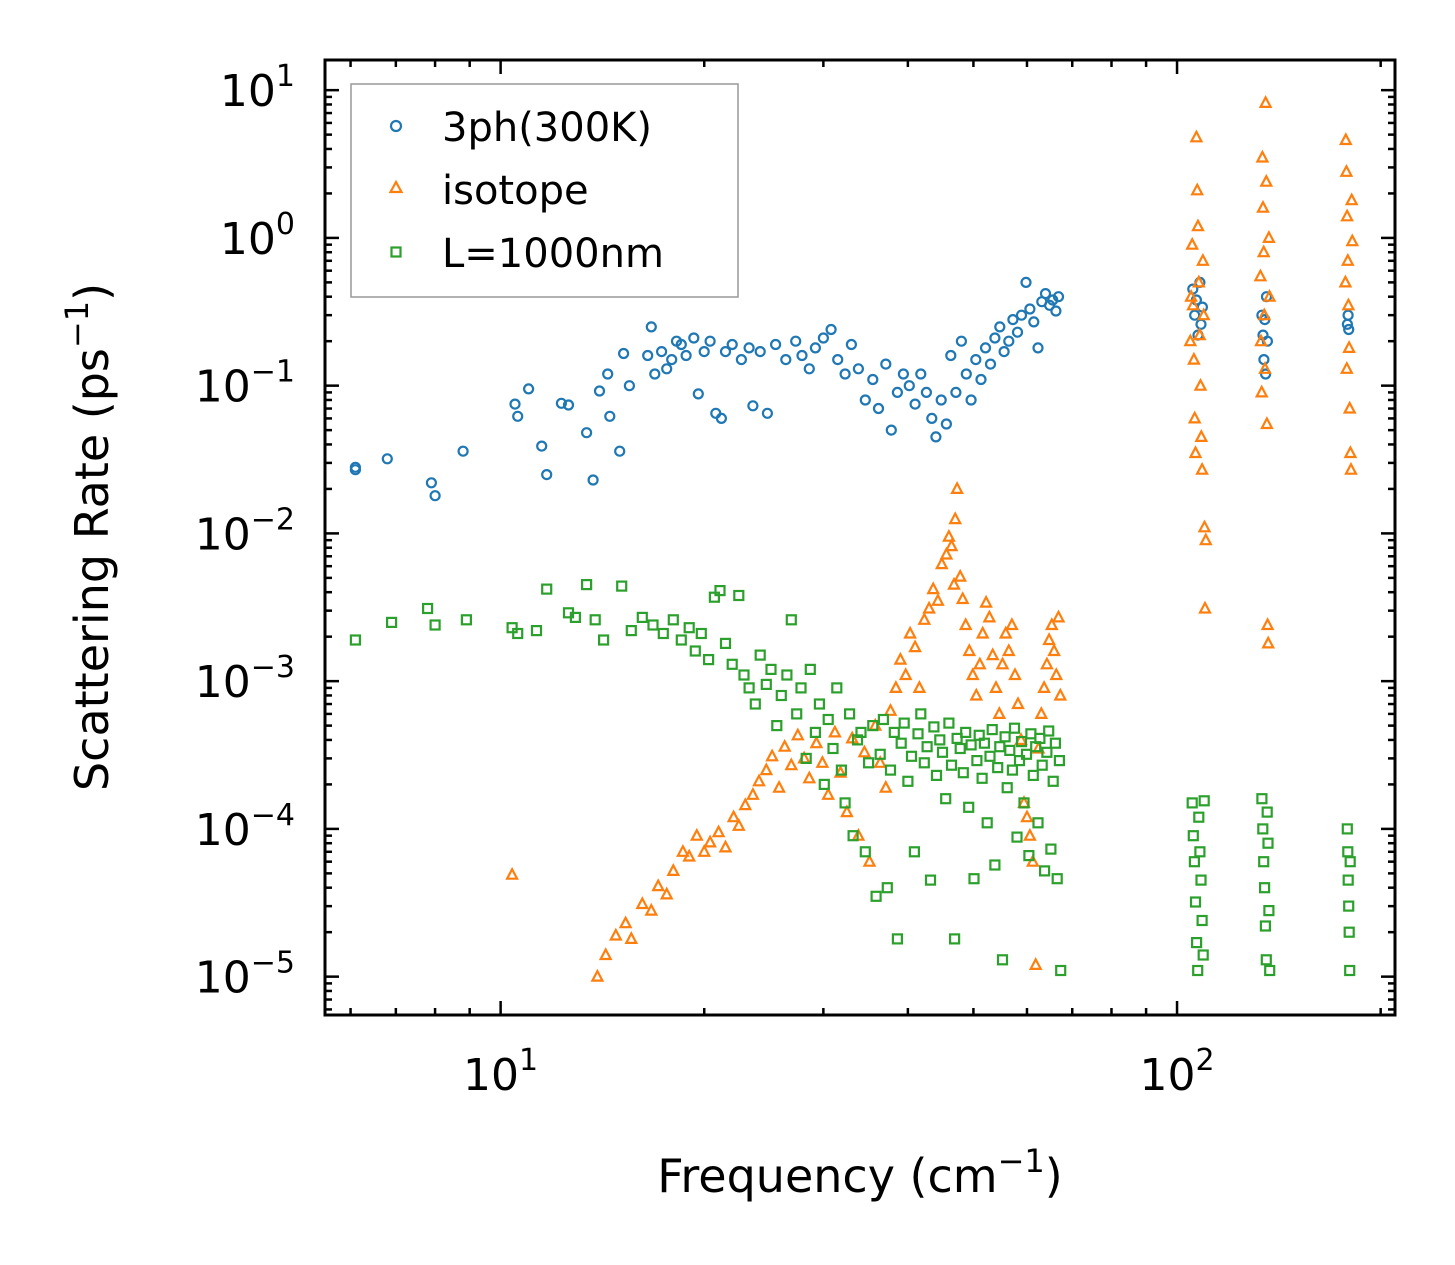 This screenshot has height=1265, width=1455. I want to click on y-tick-label: 10⁻⁵, so click(245, 975).